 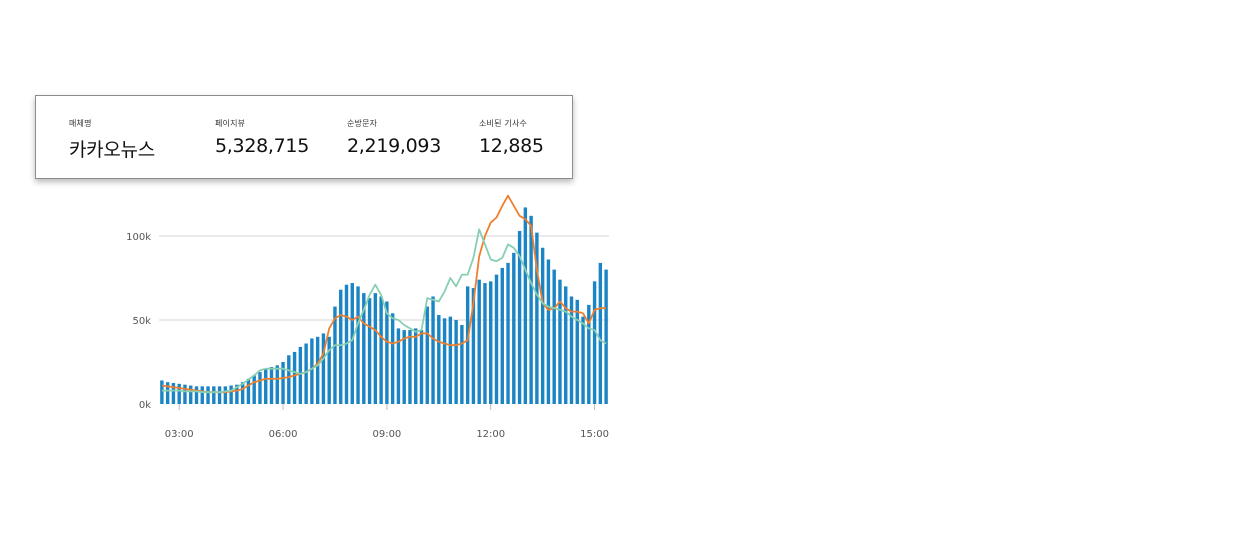 I want to click on stat-value: 카카오뉴스, so click(x=112, y=150).